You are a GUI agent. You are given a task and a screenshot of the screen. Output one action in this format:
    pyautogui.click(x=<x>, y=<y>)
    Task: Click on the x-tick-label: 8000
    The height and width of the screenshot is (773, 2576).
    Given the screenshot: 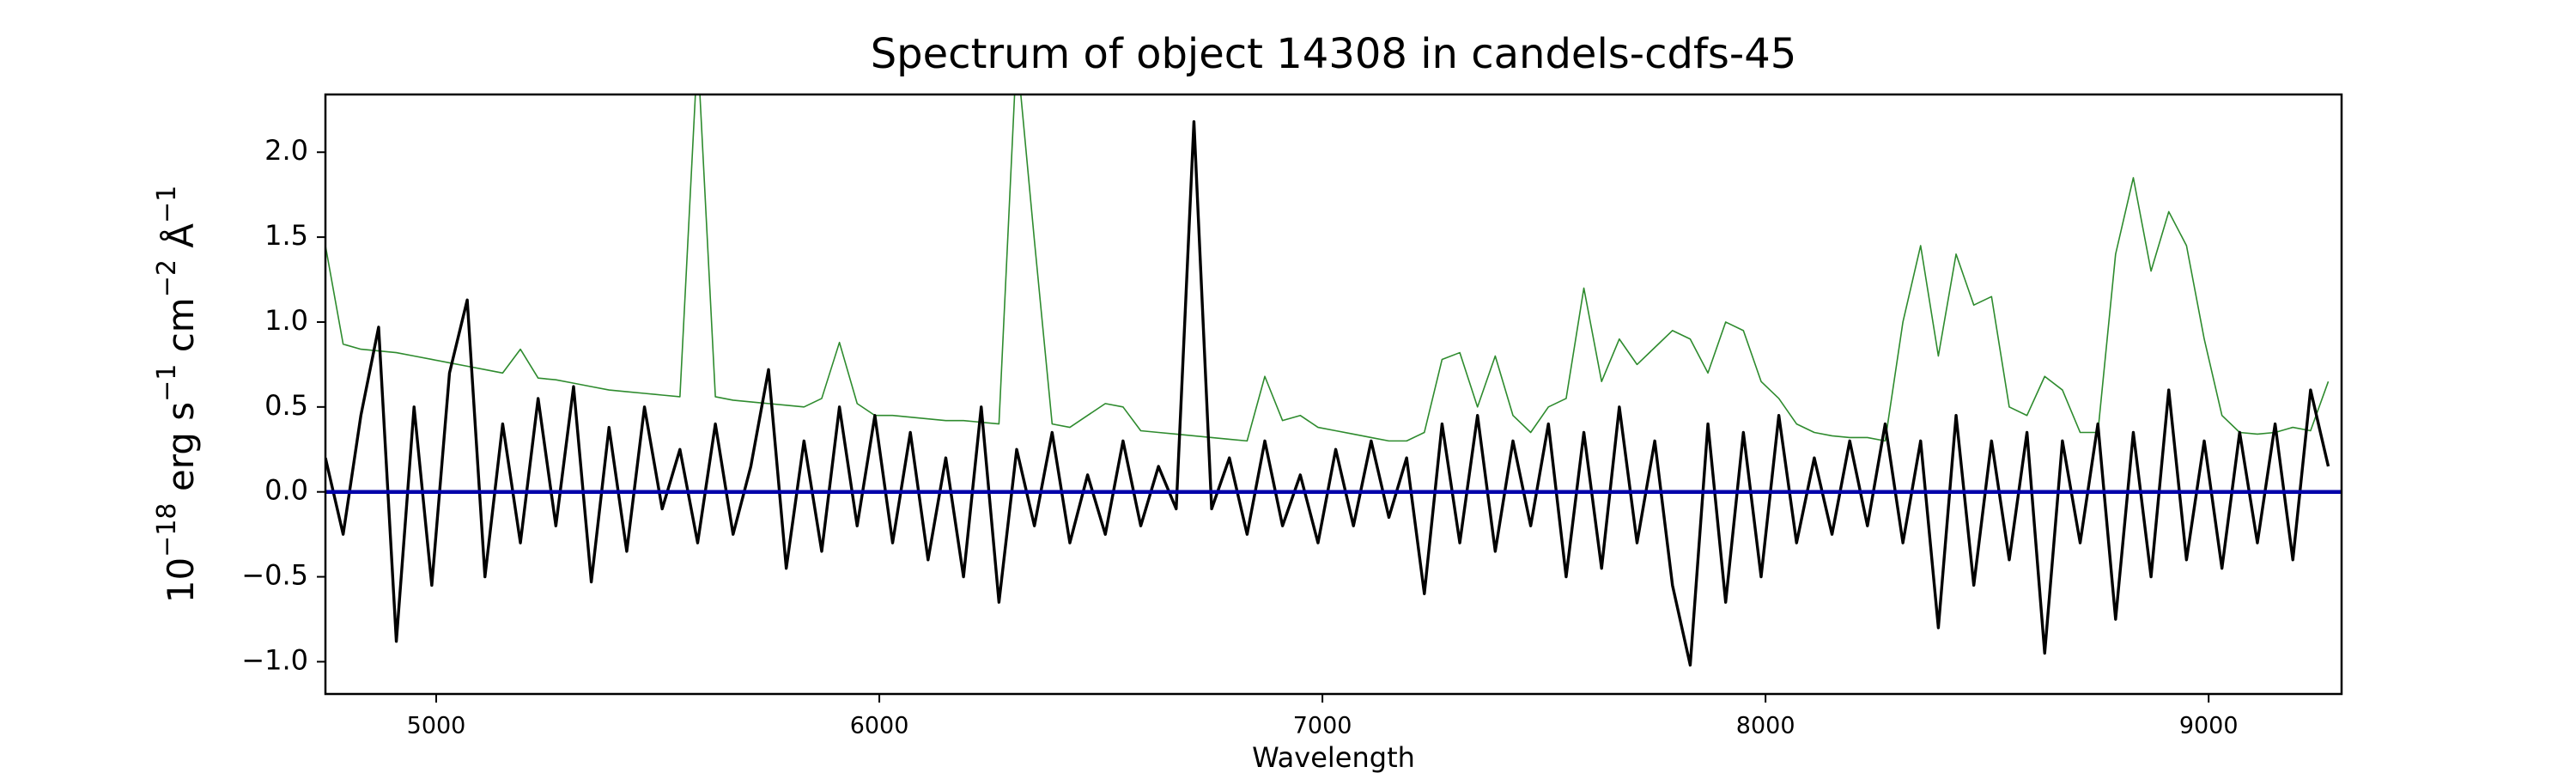 What is the action you would take?
    pyautogui.click(x=1765, y=726)
    